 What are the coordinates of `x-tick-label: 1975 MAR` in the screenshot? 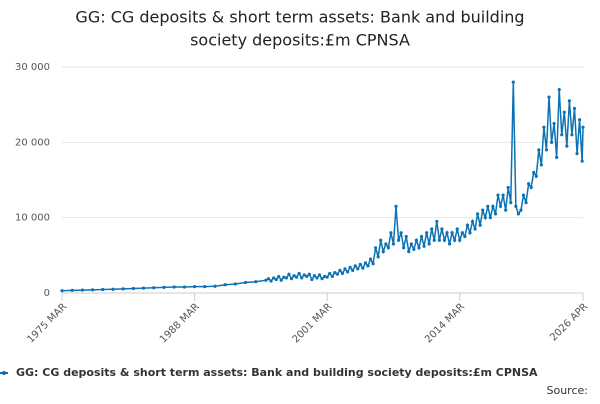 It's located at (47, 323).